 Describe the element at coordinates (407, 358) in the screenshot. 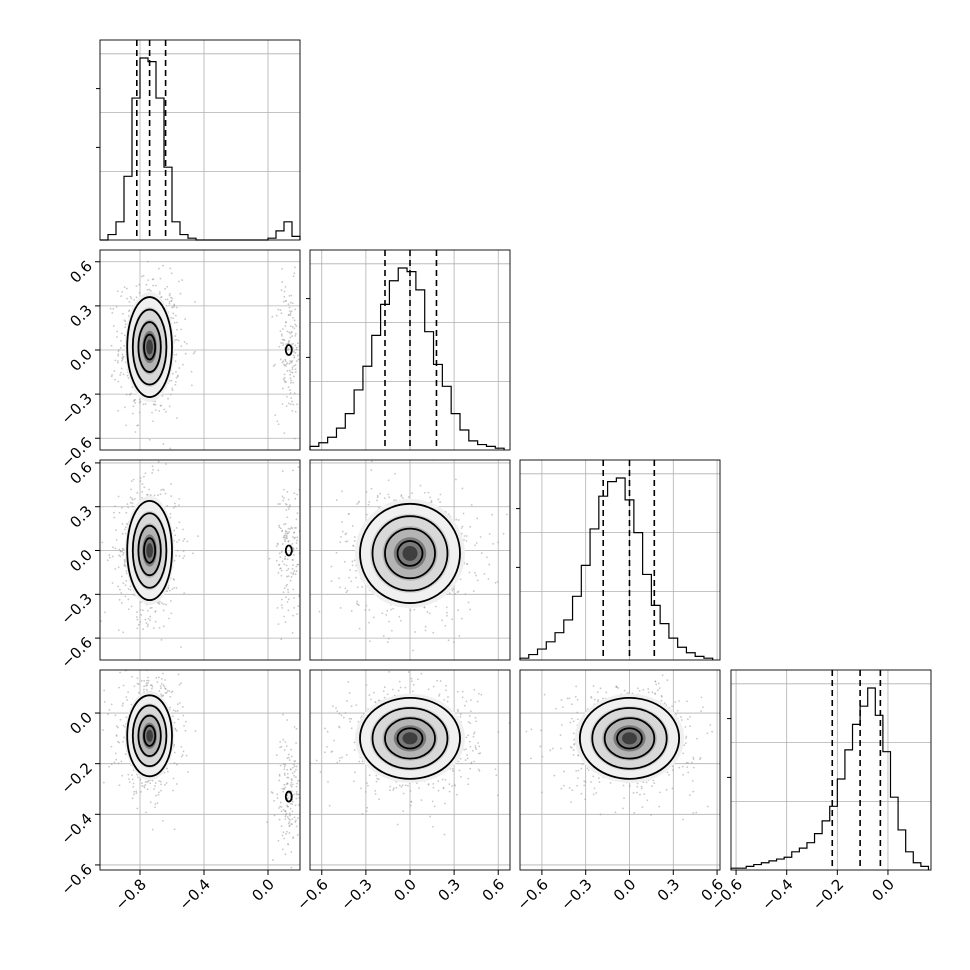

I see `histogram-step` at that location.